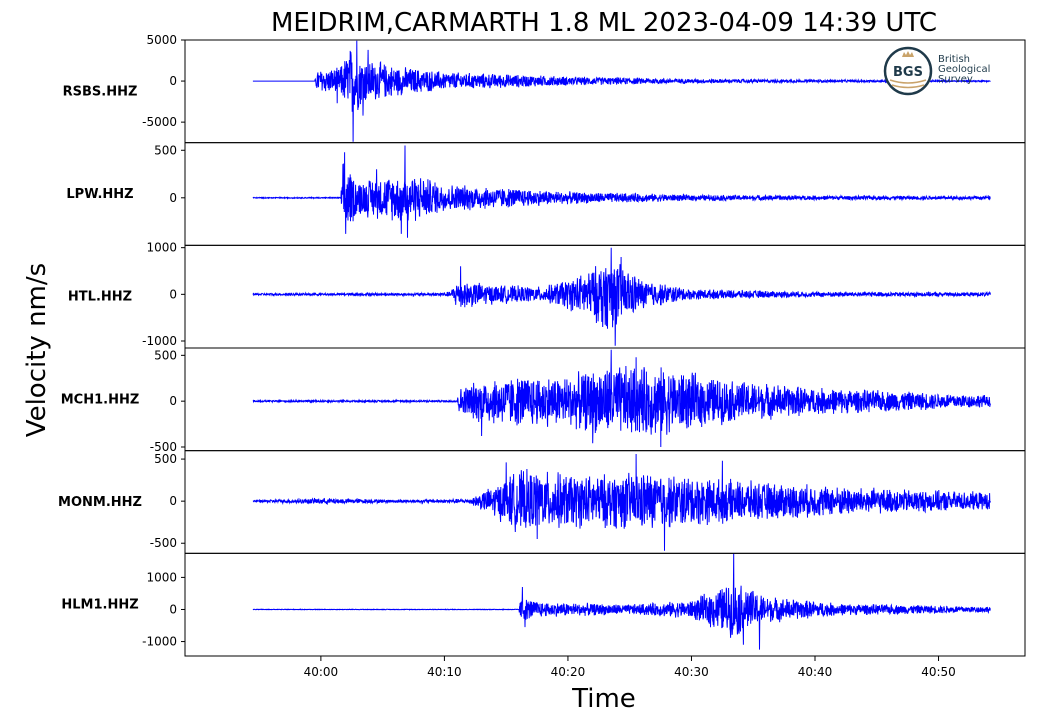 This screenshot has height=723, width=1046. I want to click on y-tick-label: -5000, so click(159, 122).